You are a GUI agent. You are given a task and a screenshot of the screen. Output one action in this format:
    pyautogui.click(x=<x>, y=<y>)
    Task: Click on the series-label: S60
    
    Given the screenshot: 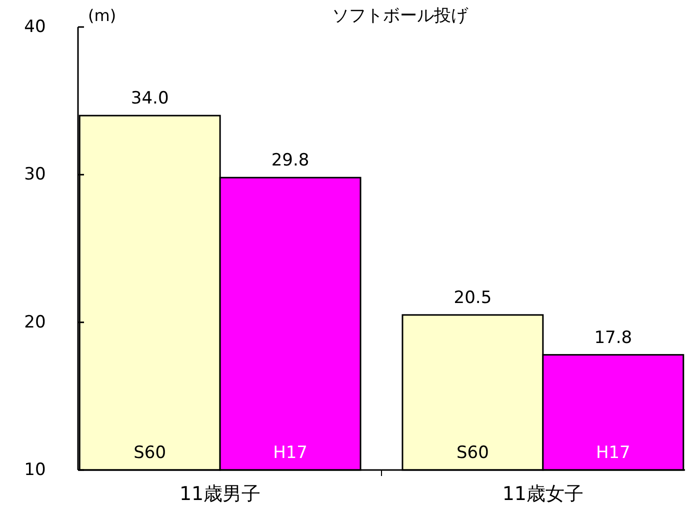 What is the action you would take?
    pyautogui.click(x=150, y=453)
    